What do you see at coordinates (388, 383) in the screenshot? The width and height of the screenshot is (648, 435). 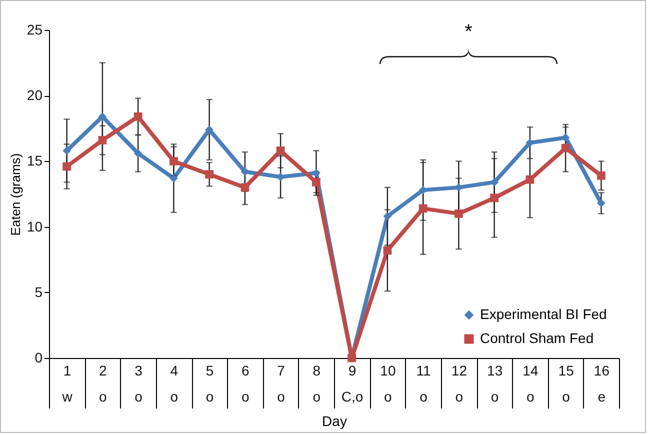 I see `x-tick-label: 10 o` at bounding box center [388, 383].